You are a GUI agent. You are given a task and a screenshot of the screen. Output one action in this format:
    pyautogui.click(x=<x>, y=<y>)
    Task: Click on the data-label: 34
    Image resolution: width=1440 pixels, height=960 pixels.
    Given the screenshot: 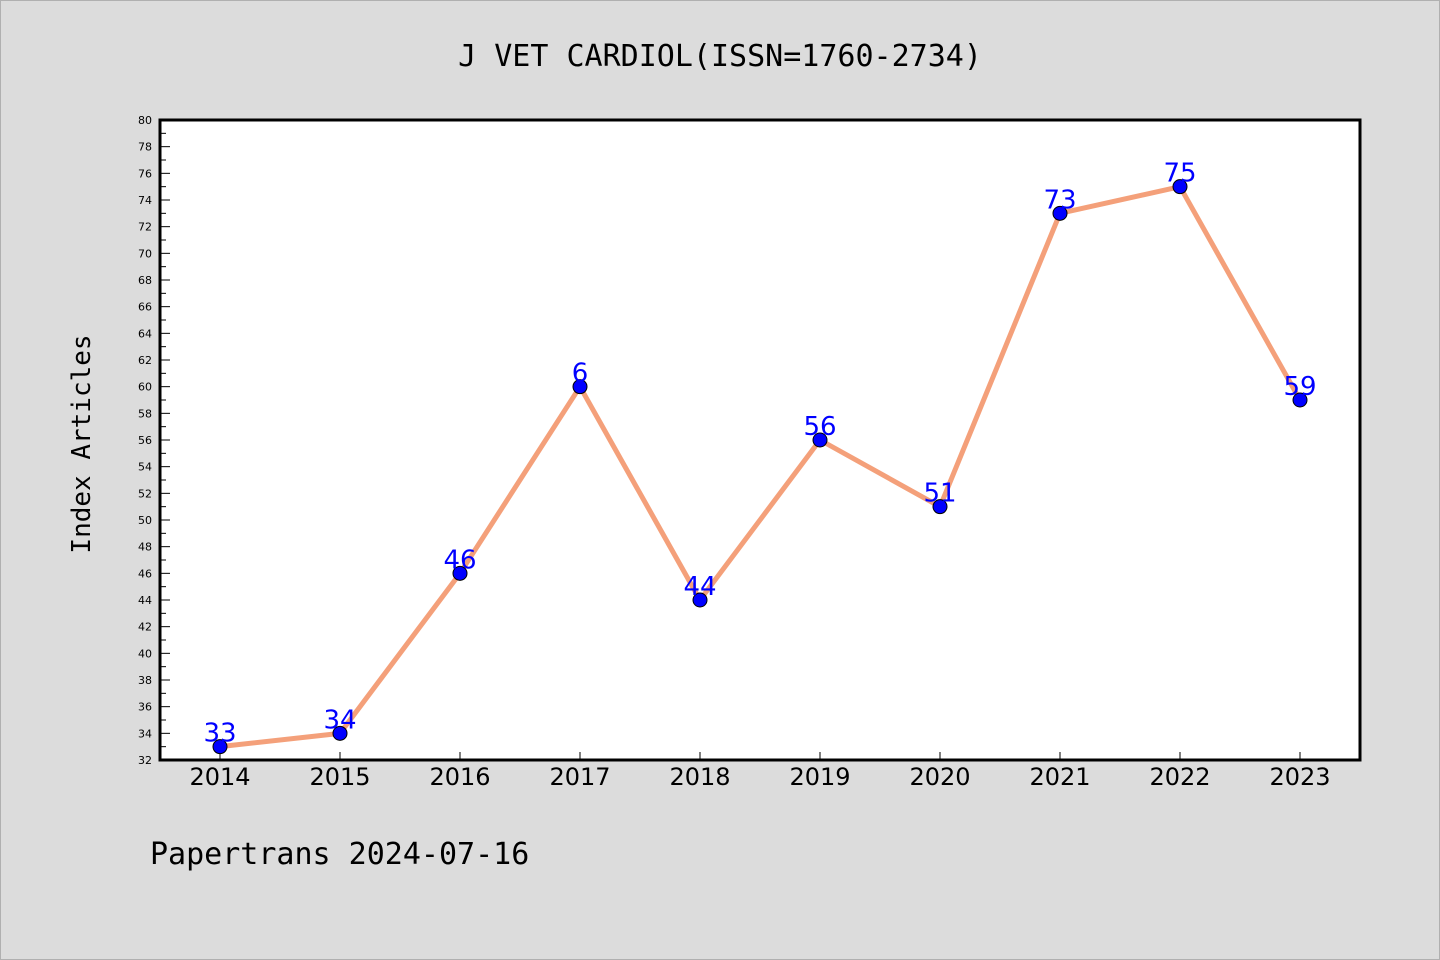 What is the action you would take?
    pyautogui.click(x=339, y=720)
    